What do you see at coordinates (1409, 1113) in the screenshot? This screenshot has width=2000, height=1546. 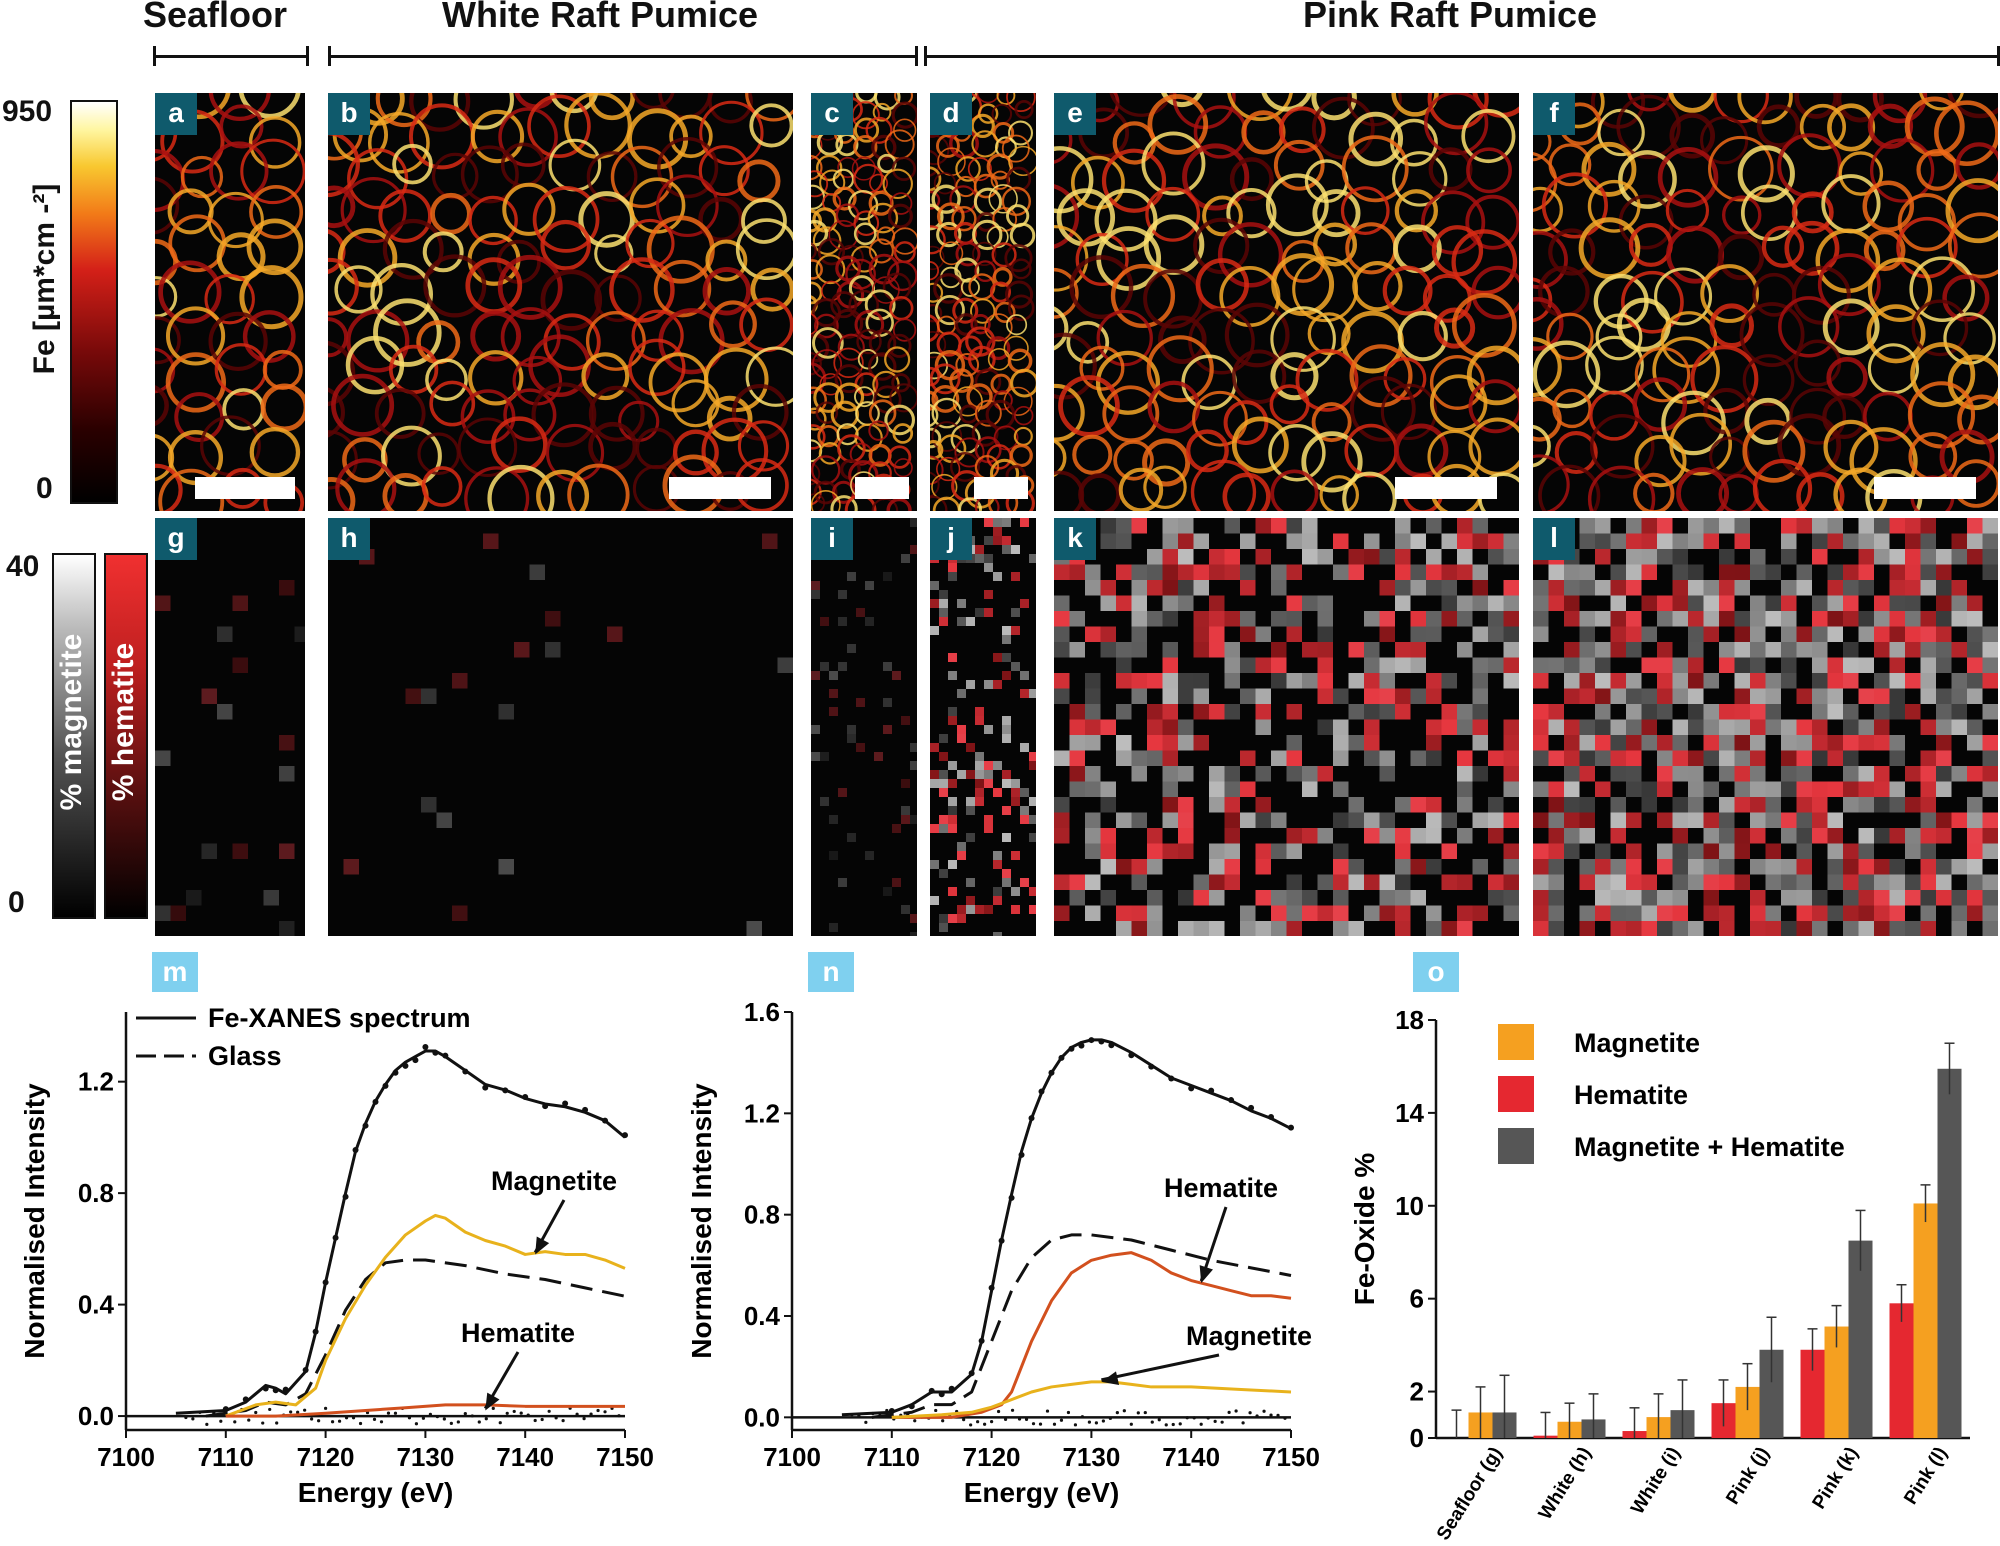 I see `y-tick-label: 14` at bounding box center [1409, 1113].